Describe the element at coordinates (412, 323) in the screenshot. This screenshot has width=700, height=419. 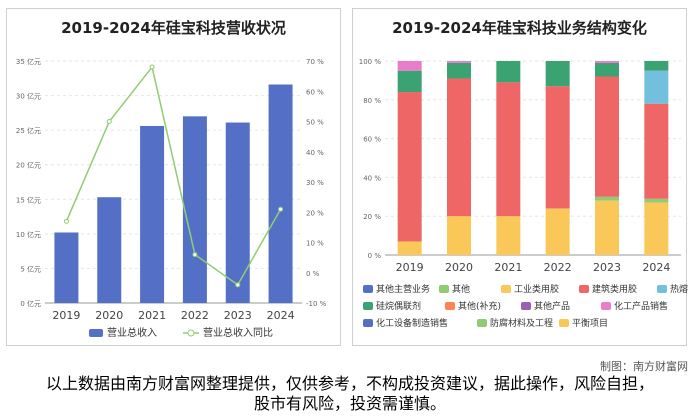
I see `legend-label: 化工设备制造销售` at that location.